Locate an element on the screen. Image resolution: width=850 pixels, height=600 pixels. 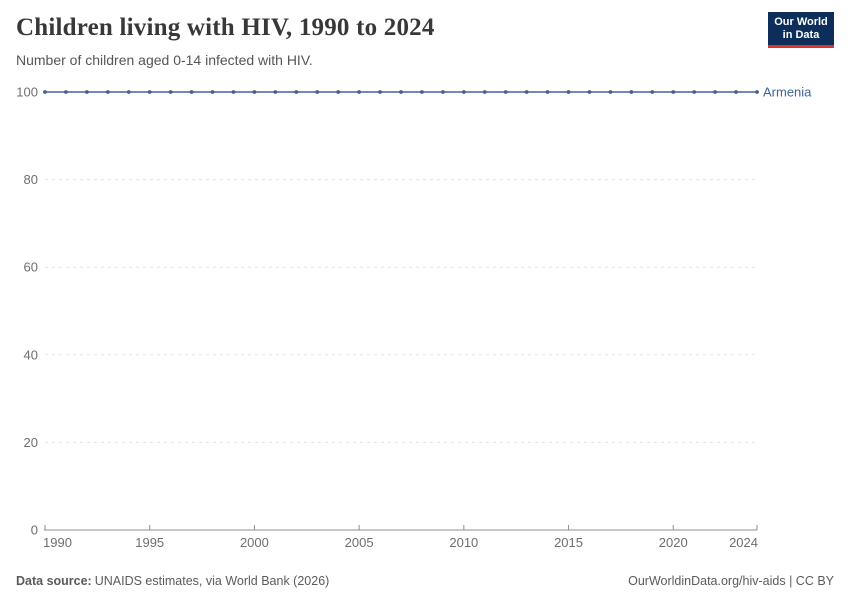
data-source-value: UNAIDS estimates, via World Bank (2026) is located at coordinates (212, 581).